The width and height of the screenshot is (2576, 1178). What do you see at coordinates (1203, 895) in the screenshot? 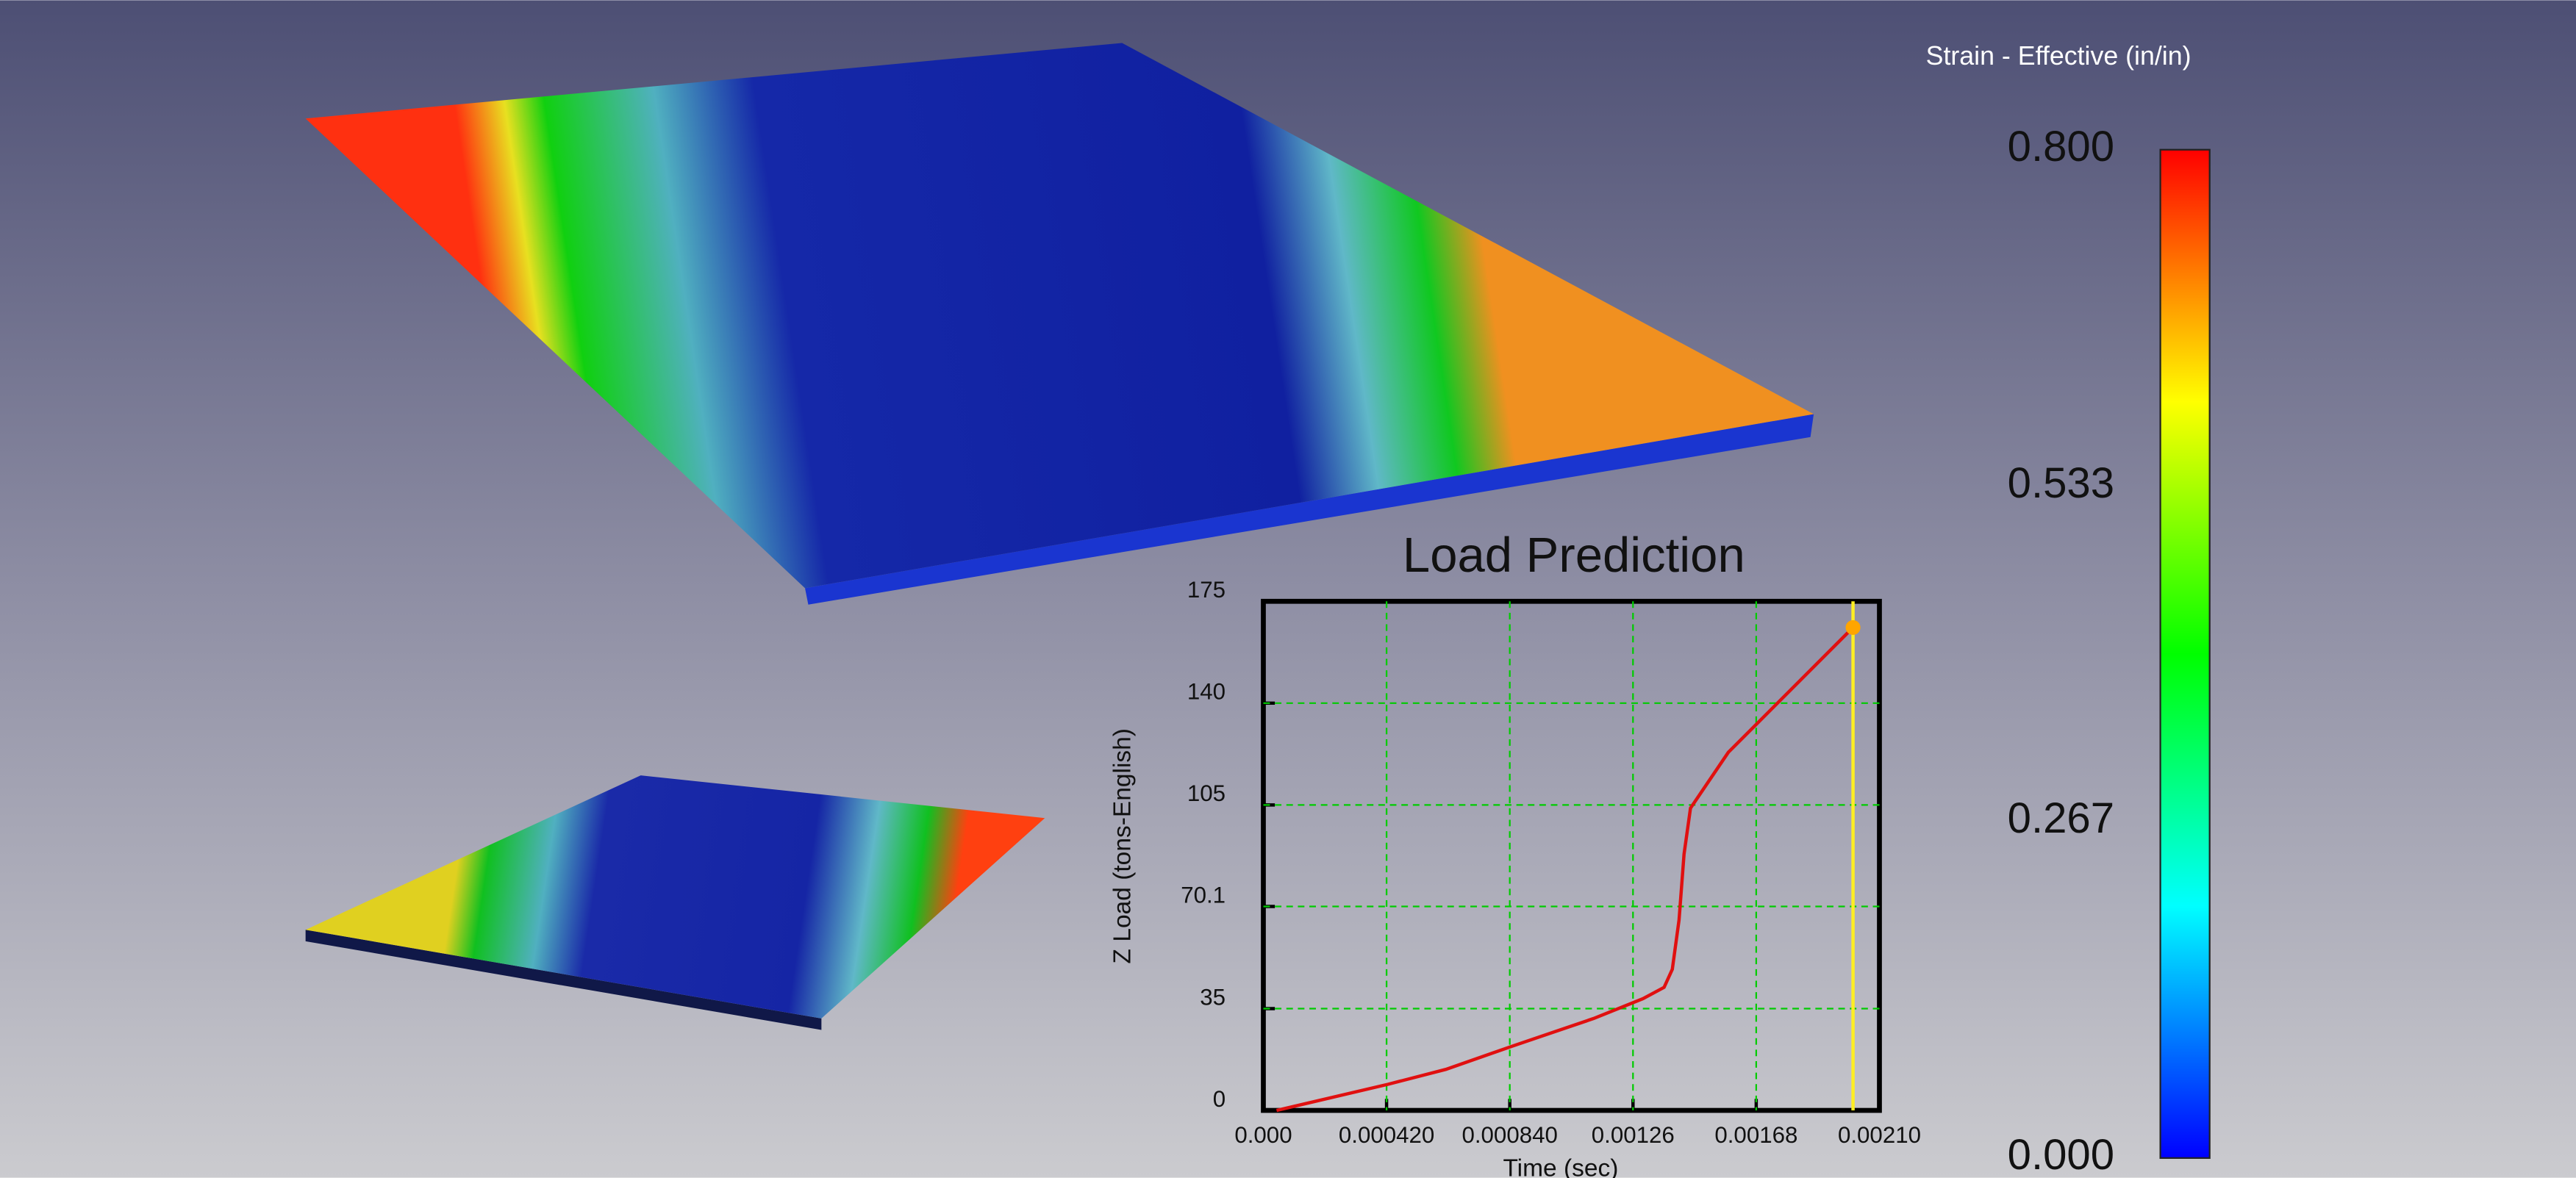
I see `y-tick-label: 70.1` at bounding box center [1203, 895].